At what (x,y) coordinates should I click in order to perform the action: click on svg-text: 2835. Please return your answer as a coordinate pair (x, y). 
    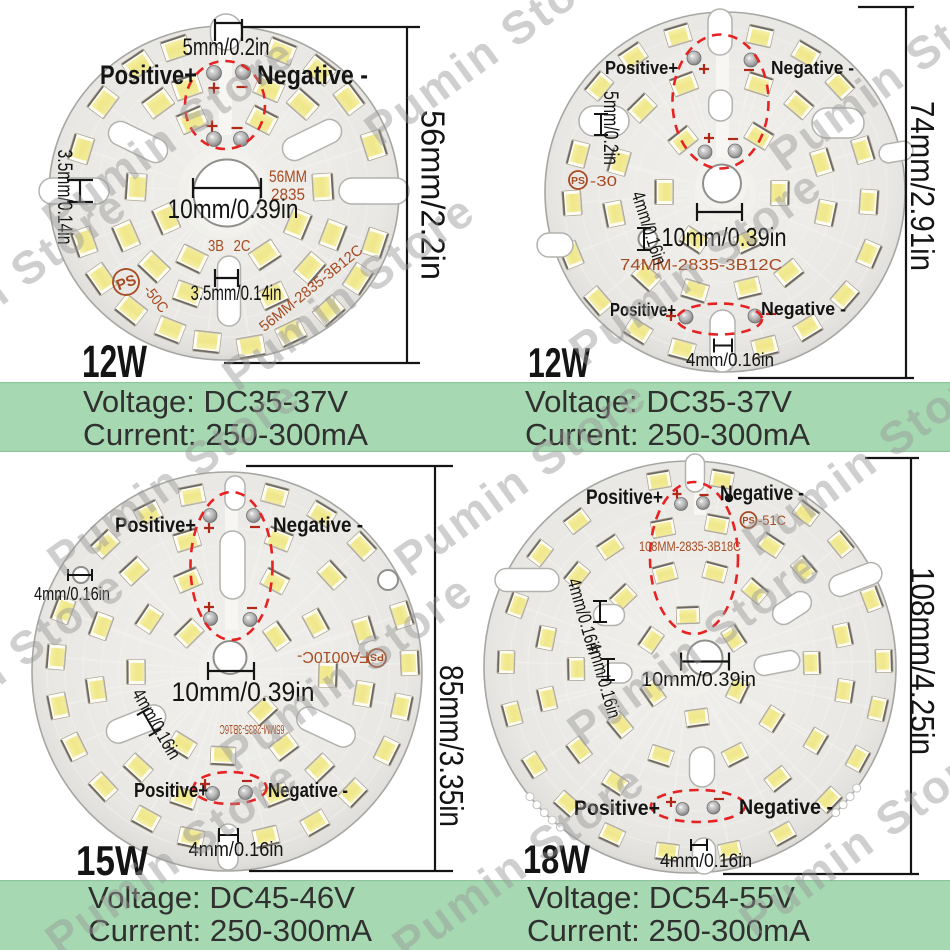
    Looking at the image, I should click on (288, 194).